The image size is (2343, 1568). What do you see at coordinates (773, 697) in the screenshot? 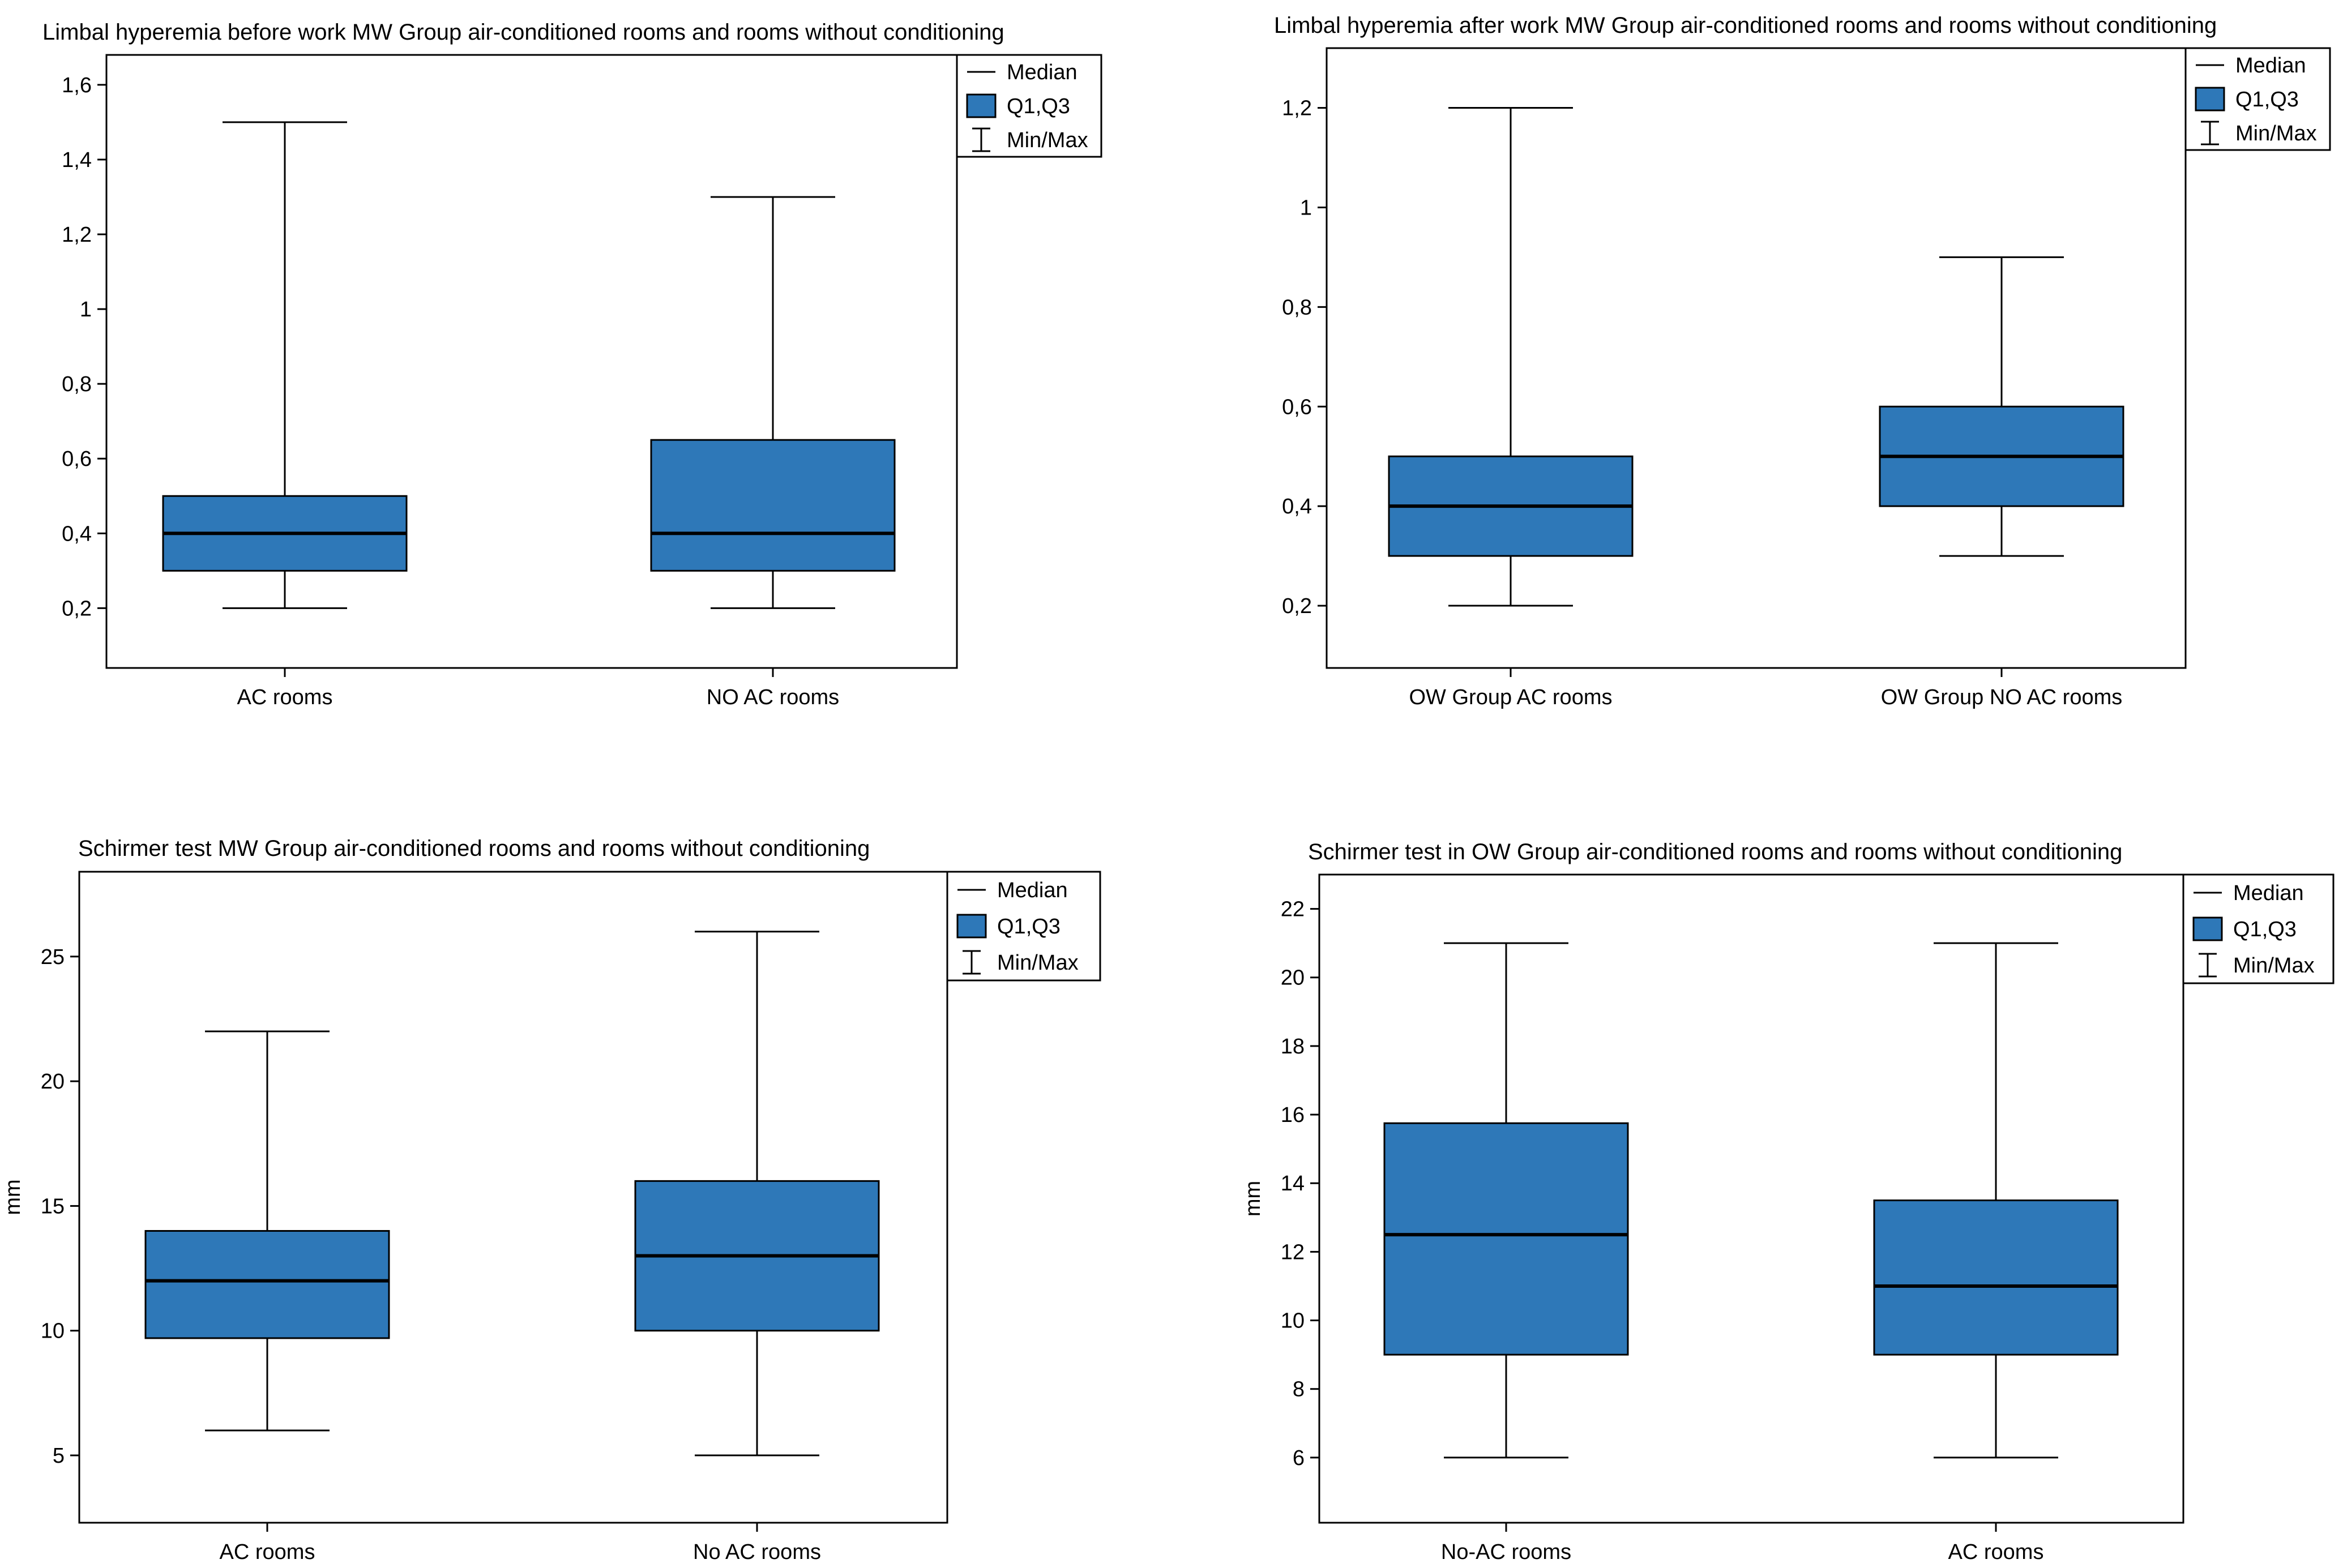
I see `x-tick-label: NO AC rooms` at bounding box center [773, 697].